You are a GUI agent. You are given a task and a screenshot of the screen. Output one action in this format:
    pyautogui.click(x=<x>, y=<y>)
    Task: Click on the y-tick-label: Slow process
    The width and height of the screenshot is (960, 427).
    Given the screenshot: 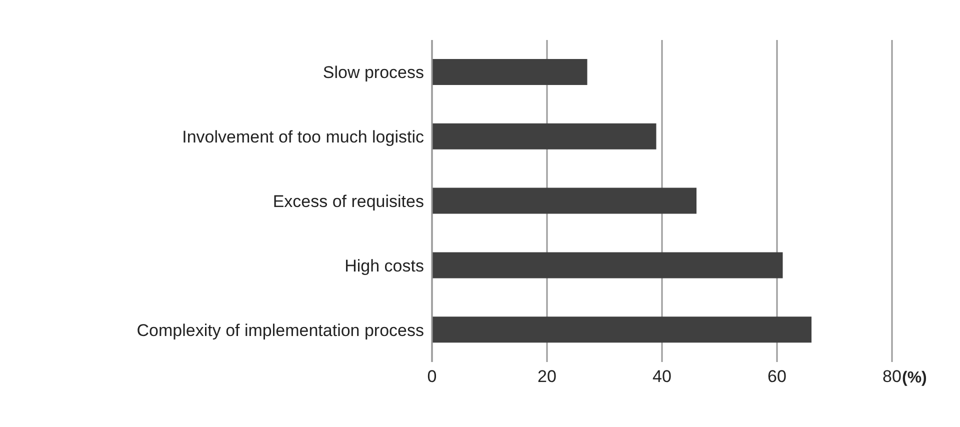 What is the action you would take?
    pyautogui.click(x=373, y=72)
    